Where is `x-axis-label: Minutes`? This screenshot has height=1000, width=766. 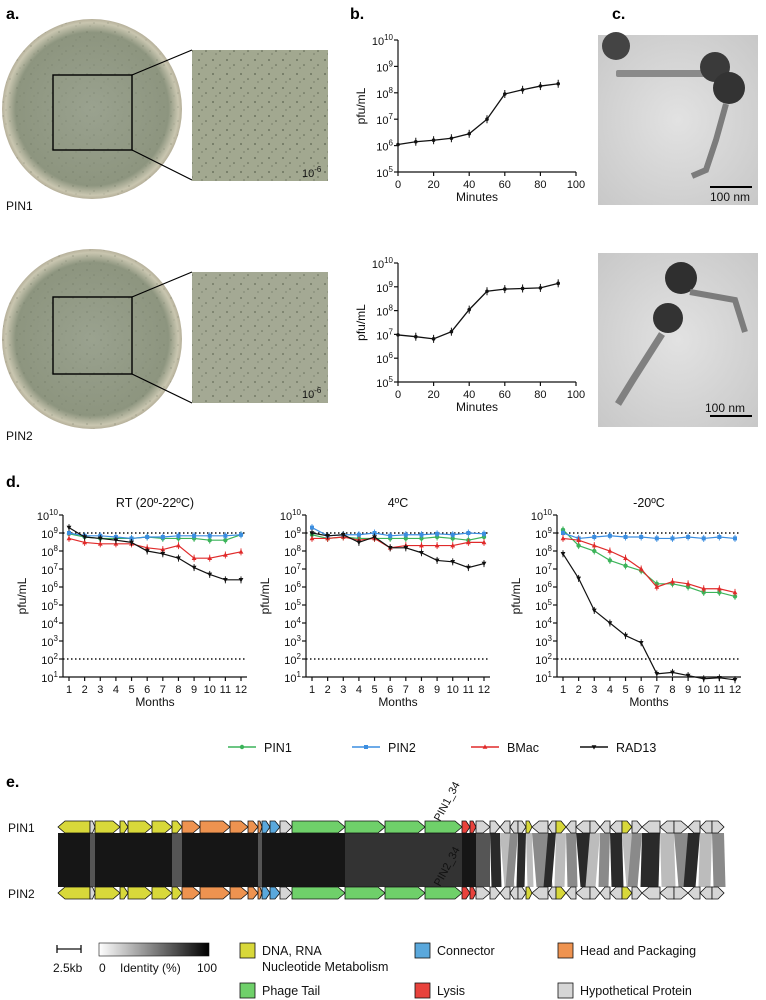 x-axis-label: Minutes is located at coordinates (477, 197).